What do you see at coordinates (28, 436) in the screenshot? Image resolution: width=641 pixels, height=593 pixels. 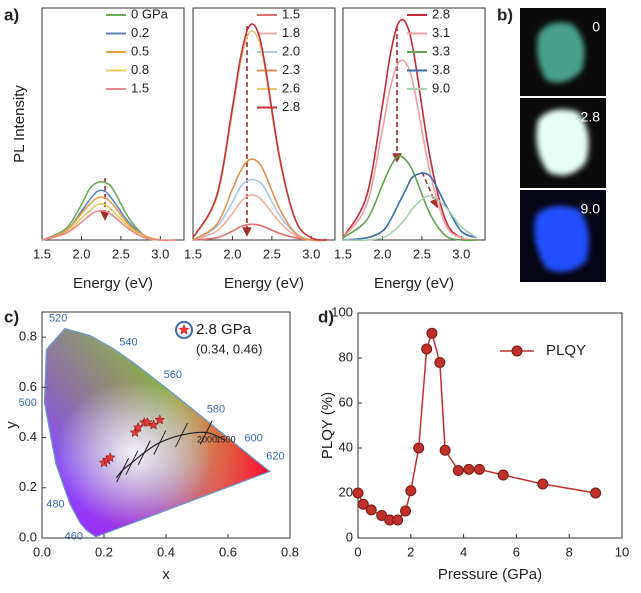 I see `y-tick-label: 0.4` at bounding box center [28, 436].